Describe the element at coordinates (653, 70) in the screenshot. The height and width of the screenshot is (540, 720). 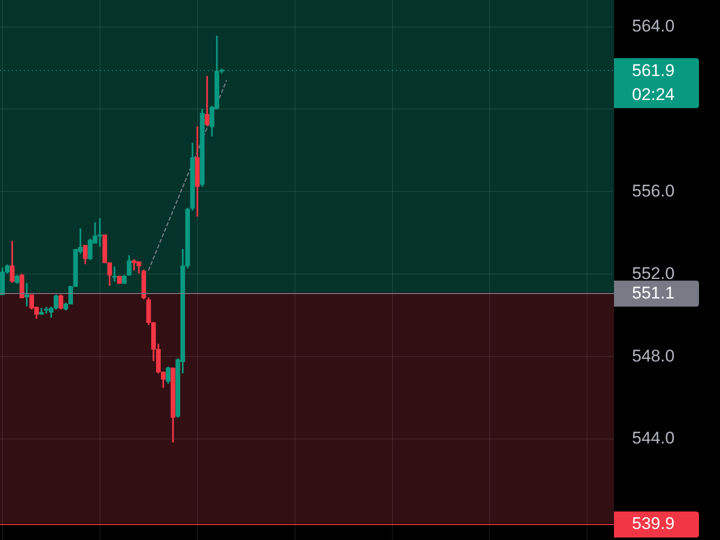
I see `ref-line-label: 561.9` at that location.